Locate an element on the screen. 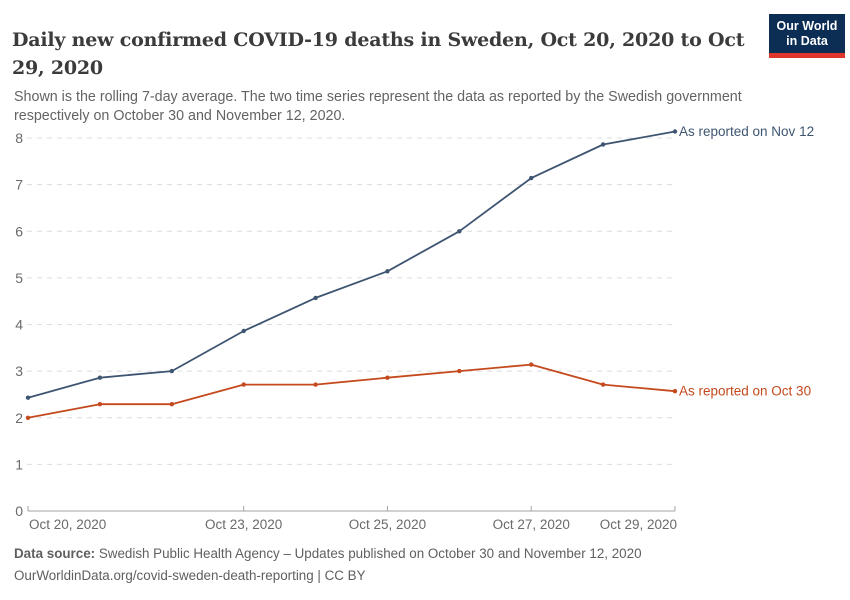 This screenshot has height=600, width=850. y-axis-tick-label: 1 is located at coordinates (19, 464).